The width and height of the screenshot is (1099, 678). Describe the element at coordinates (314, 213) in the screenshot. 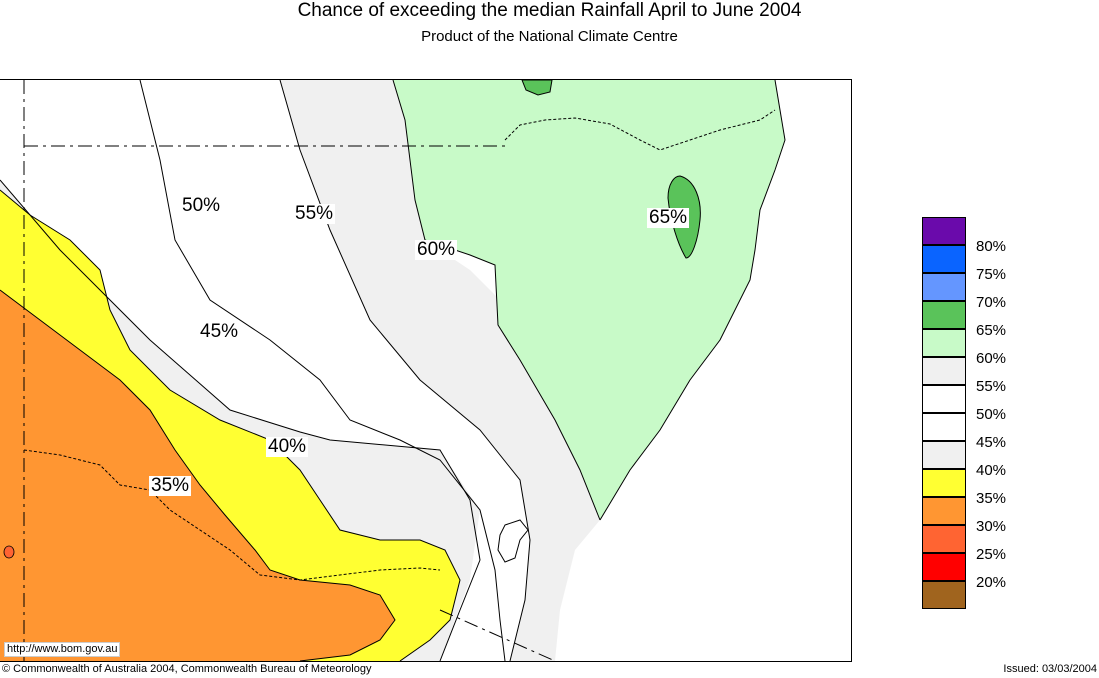

I see `contour-label-55: 55%` at that location.